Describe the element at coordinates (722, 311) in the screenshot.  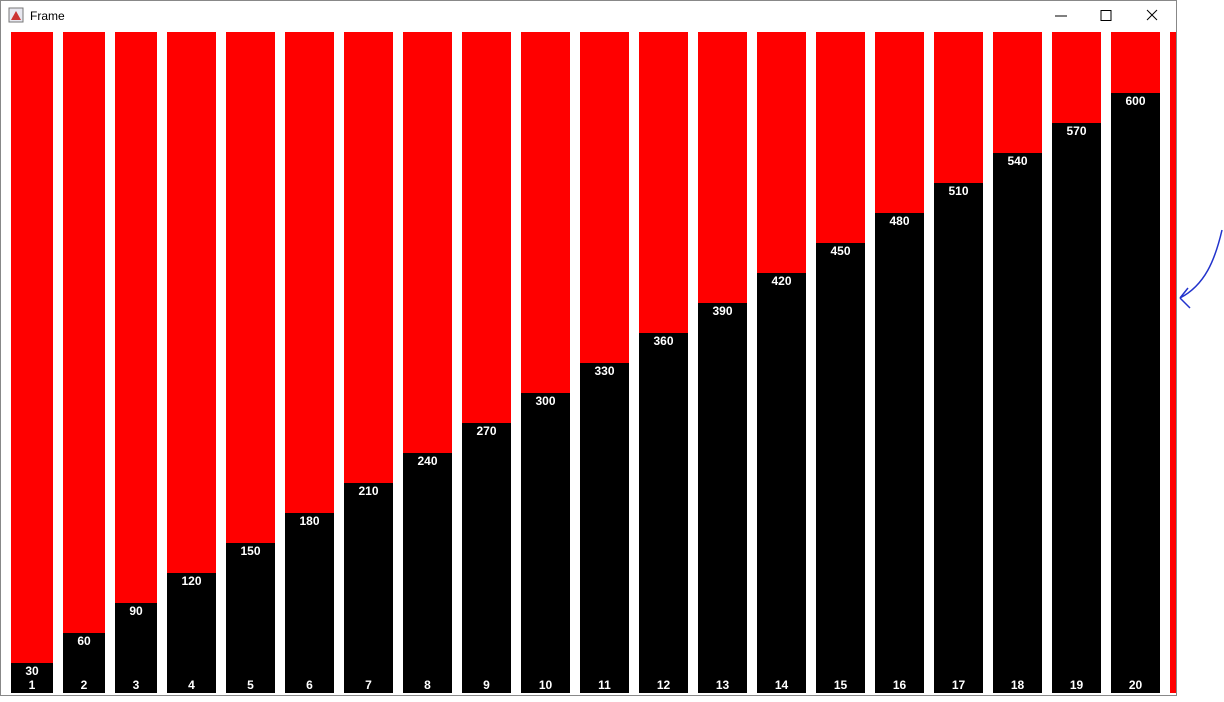
I see `value-label: 390` at that location.